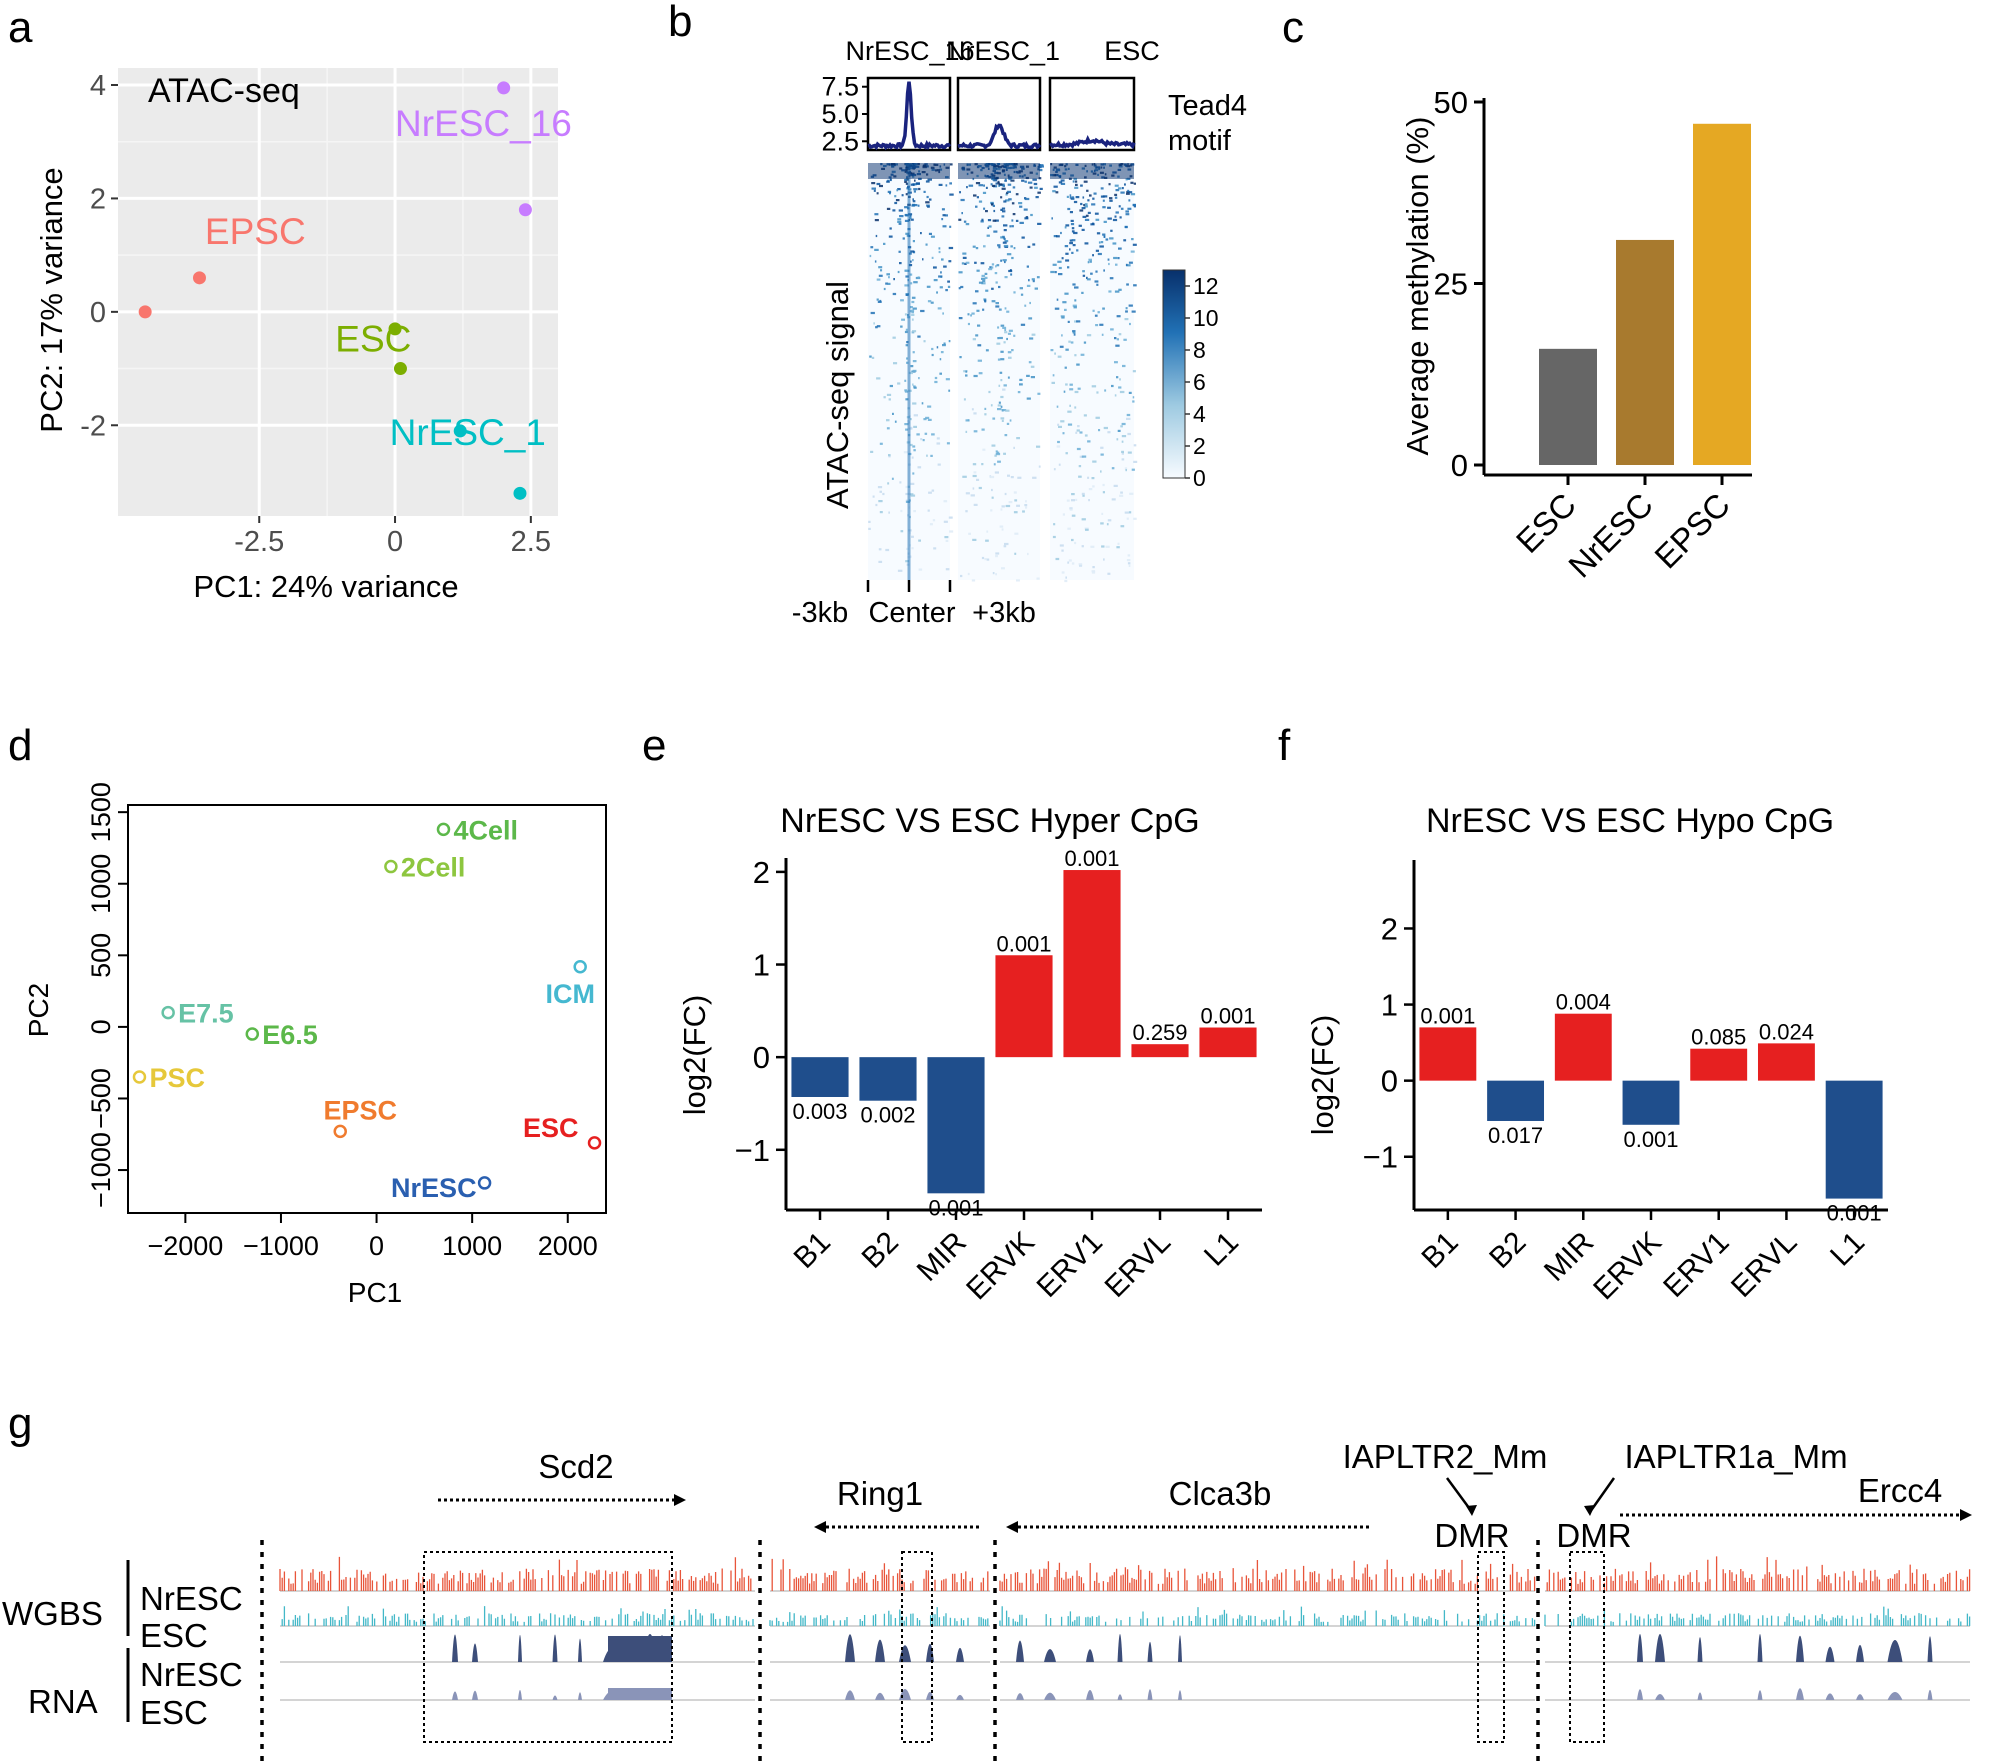 The image size is (2000, 1761). What do you see at coordinates (375, 1292) in the screenshot?
I see `x-axis-label: PC1` at bounding box center [375, 1292].